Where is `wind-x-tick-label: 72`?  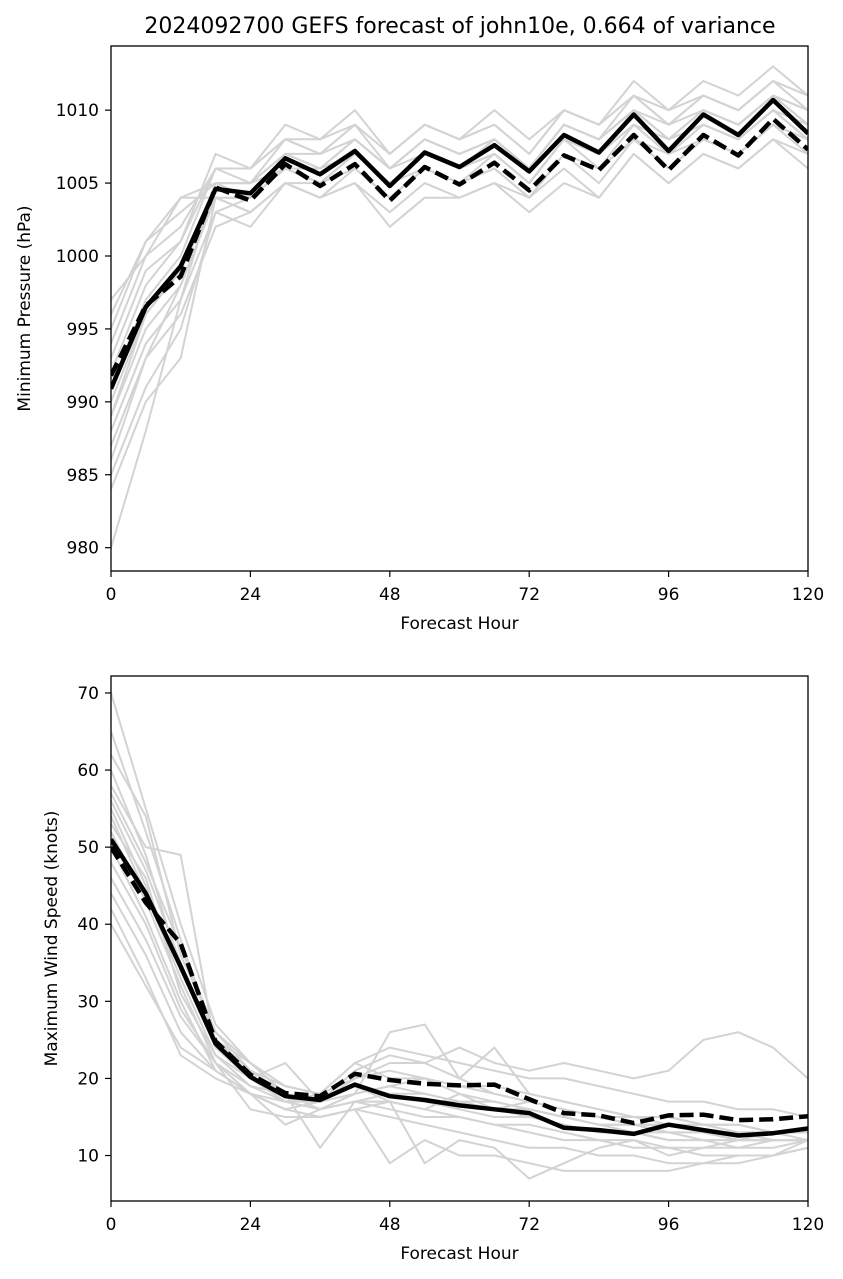 wind-x-tick-label: 72 is located at coordinates (529, 1225).